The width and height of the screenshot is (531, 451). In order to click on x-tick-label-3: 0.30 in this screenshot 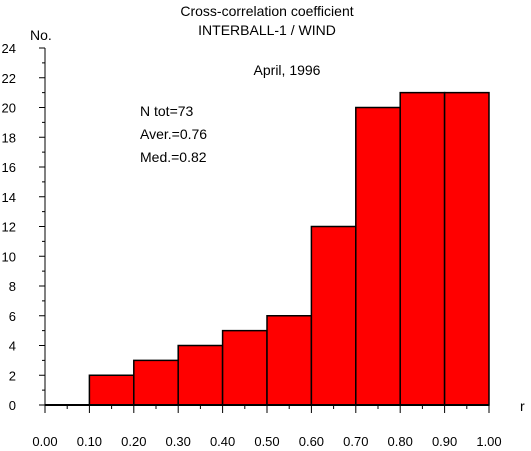, I will do `click(178, 441)`.